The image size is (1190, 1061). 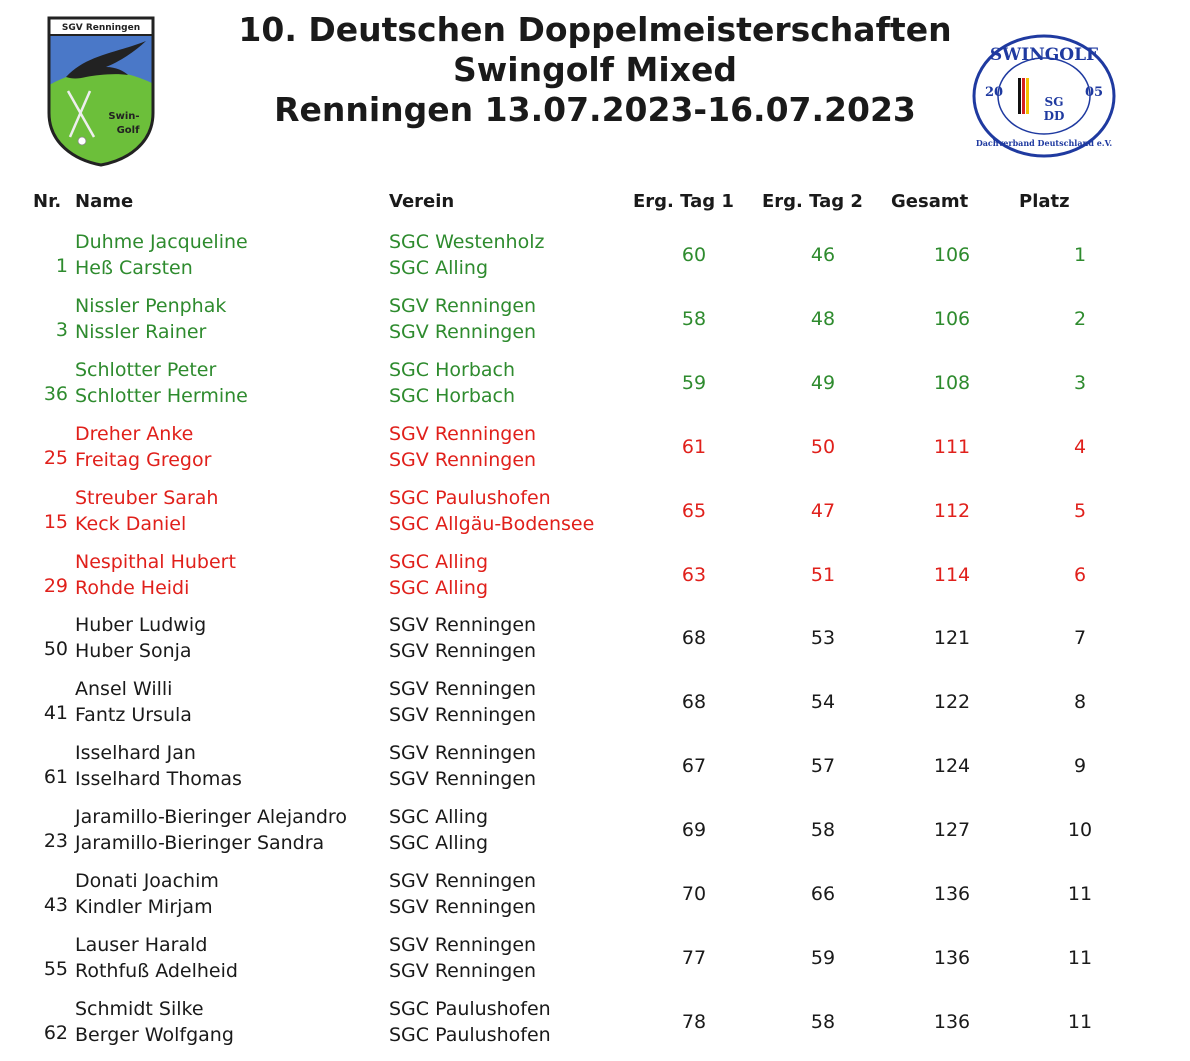 I want to click on crest-text-1: Swin-, so click(x=123, y=116).